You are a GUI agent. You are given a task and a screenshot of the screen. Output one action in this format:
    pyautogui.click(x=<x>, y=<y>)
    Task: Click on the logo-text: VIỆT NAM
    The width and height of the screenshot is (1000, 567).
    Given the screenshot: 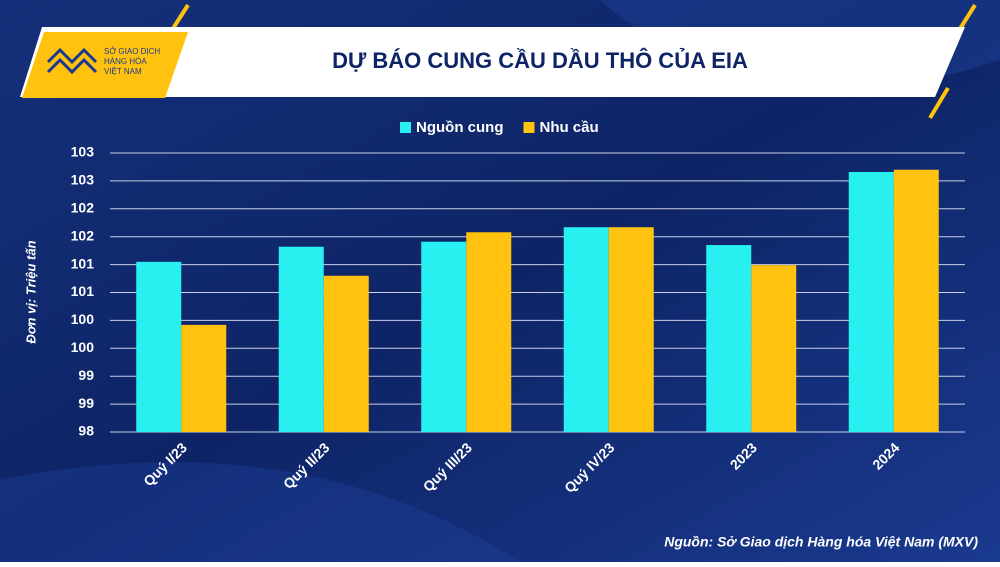 What is the action you would take?
    pyautogui.click(x=123, y=71)
    